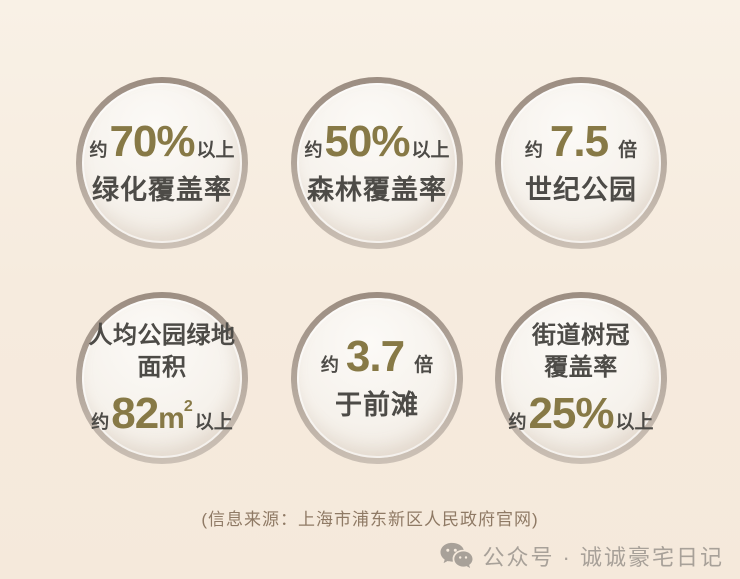  I want to click on stat-unit-exponent: 2, so click(188, 406).